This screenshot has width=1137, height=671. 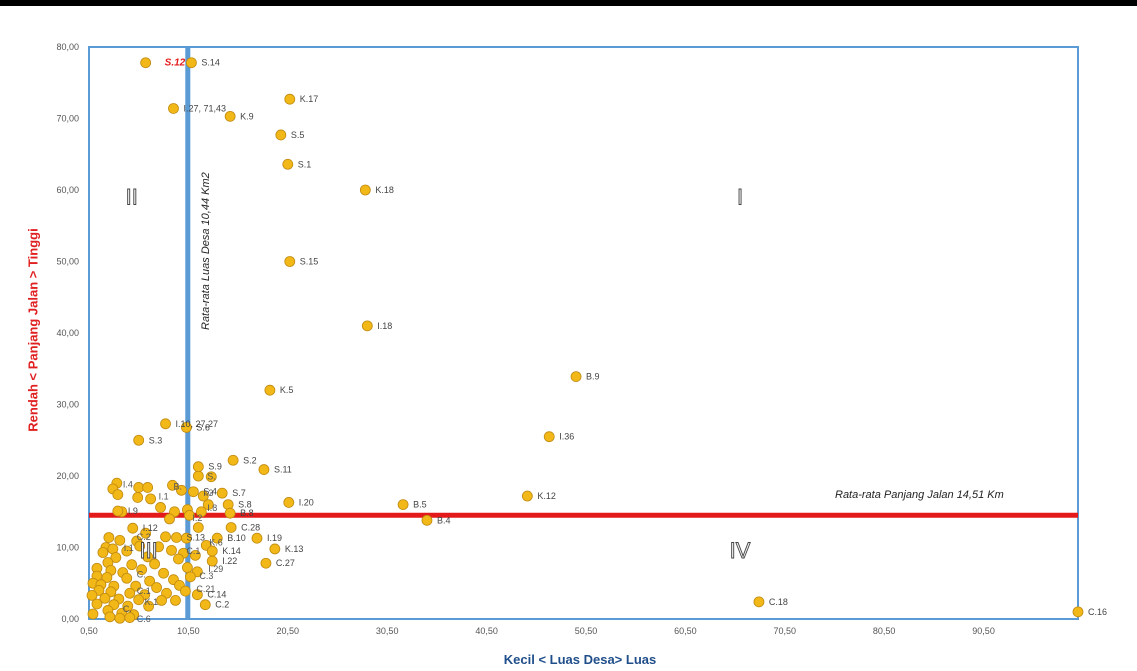 I want to click on point-label: C.16, so click(x=1097, y=612).